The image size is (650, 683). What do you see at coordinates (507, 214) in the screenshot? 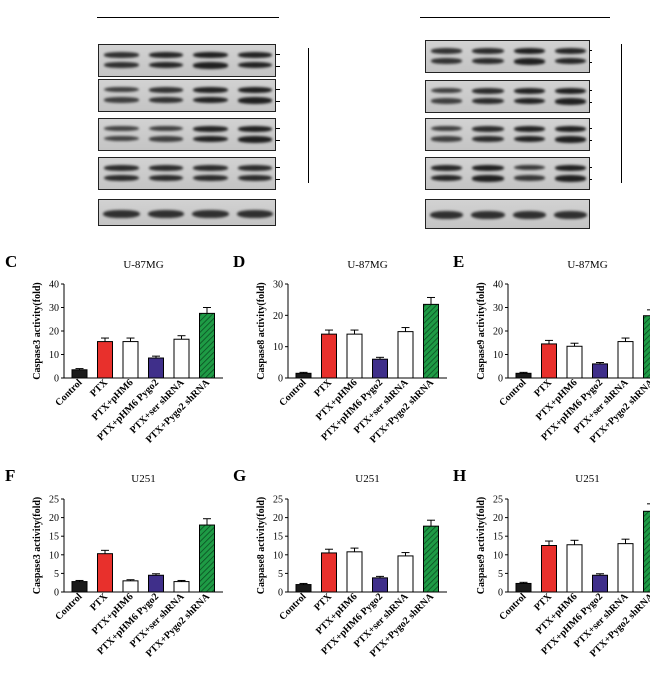
I see `western-blot-actin` at bounding box center [507, 214].